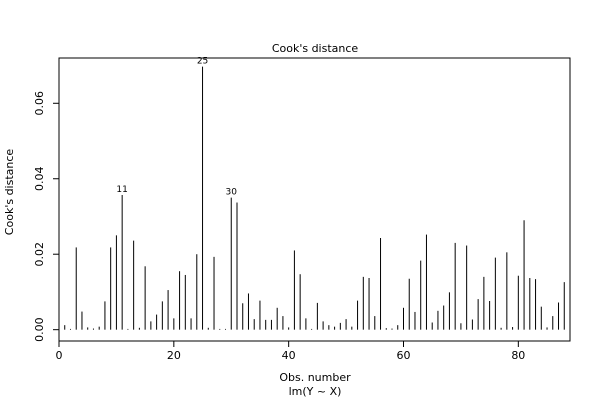  Describe the element at coordinates (403, 355) in the screenshot. I see `x-tick-label: 60` at that location.